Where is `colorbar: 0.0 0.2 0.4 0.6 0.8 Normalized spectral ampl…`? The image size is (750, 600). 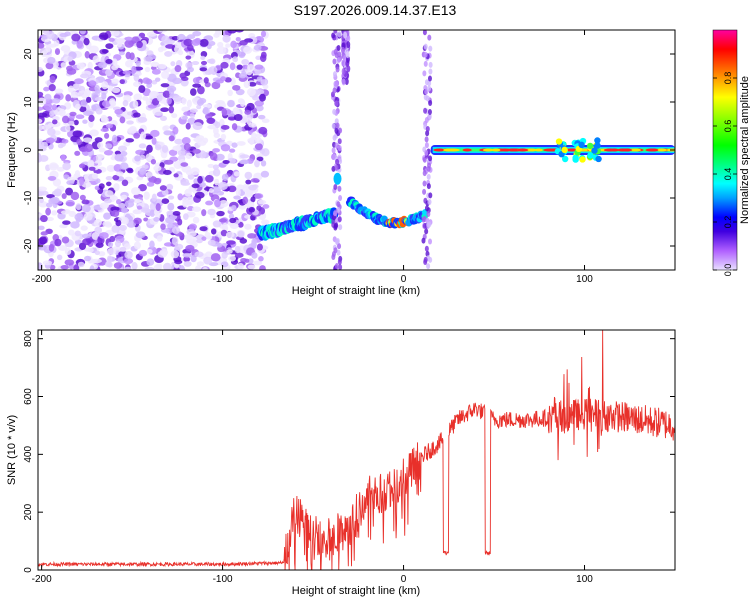 colorbar: 0.0 0.2 0.4 0.6 0.8 Normalized spectral ampl… is located at coordinates (731, 152).